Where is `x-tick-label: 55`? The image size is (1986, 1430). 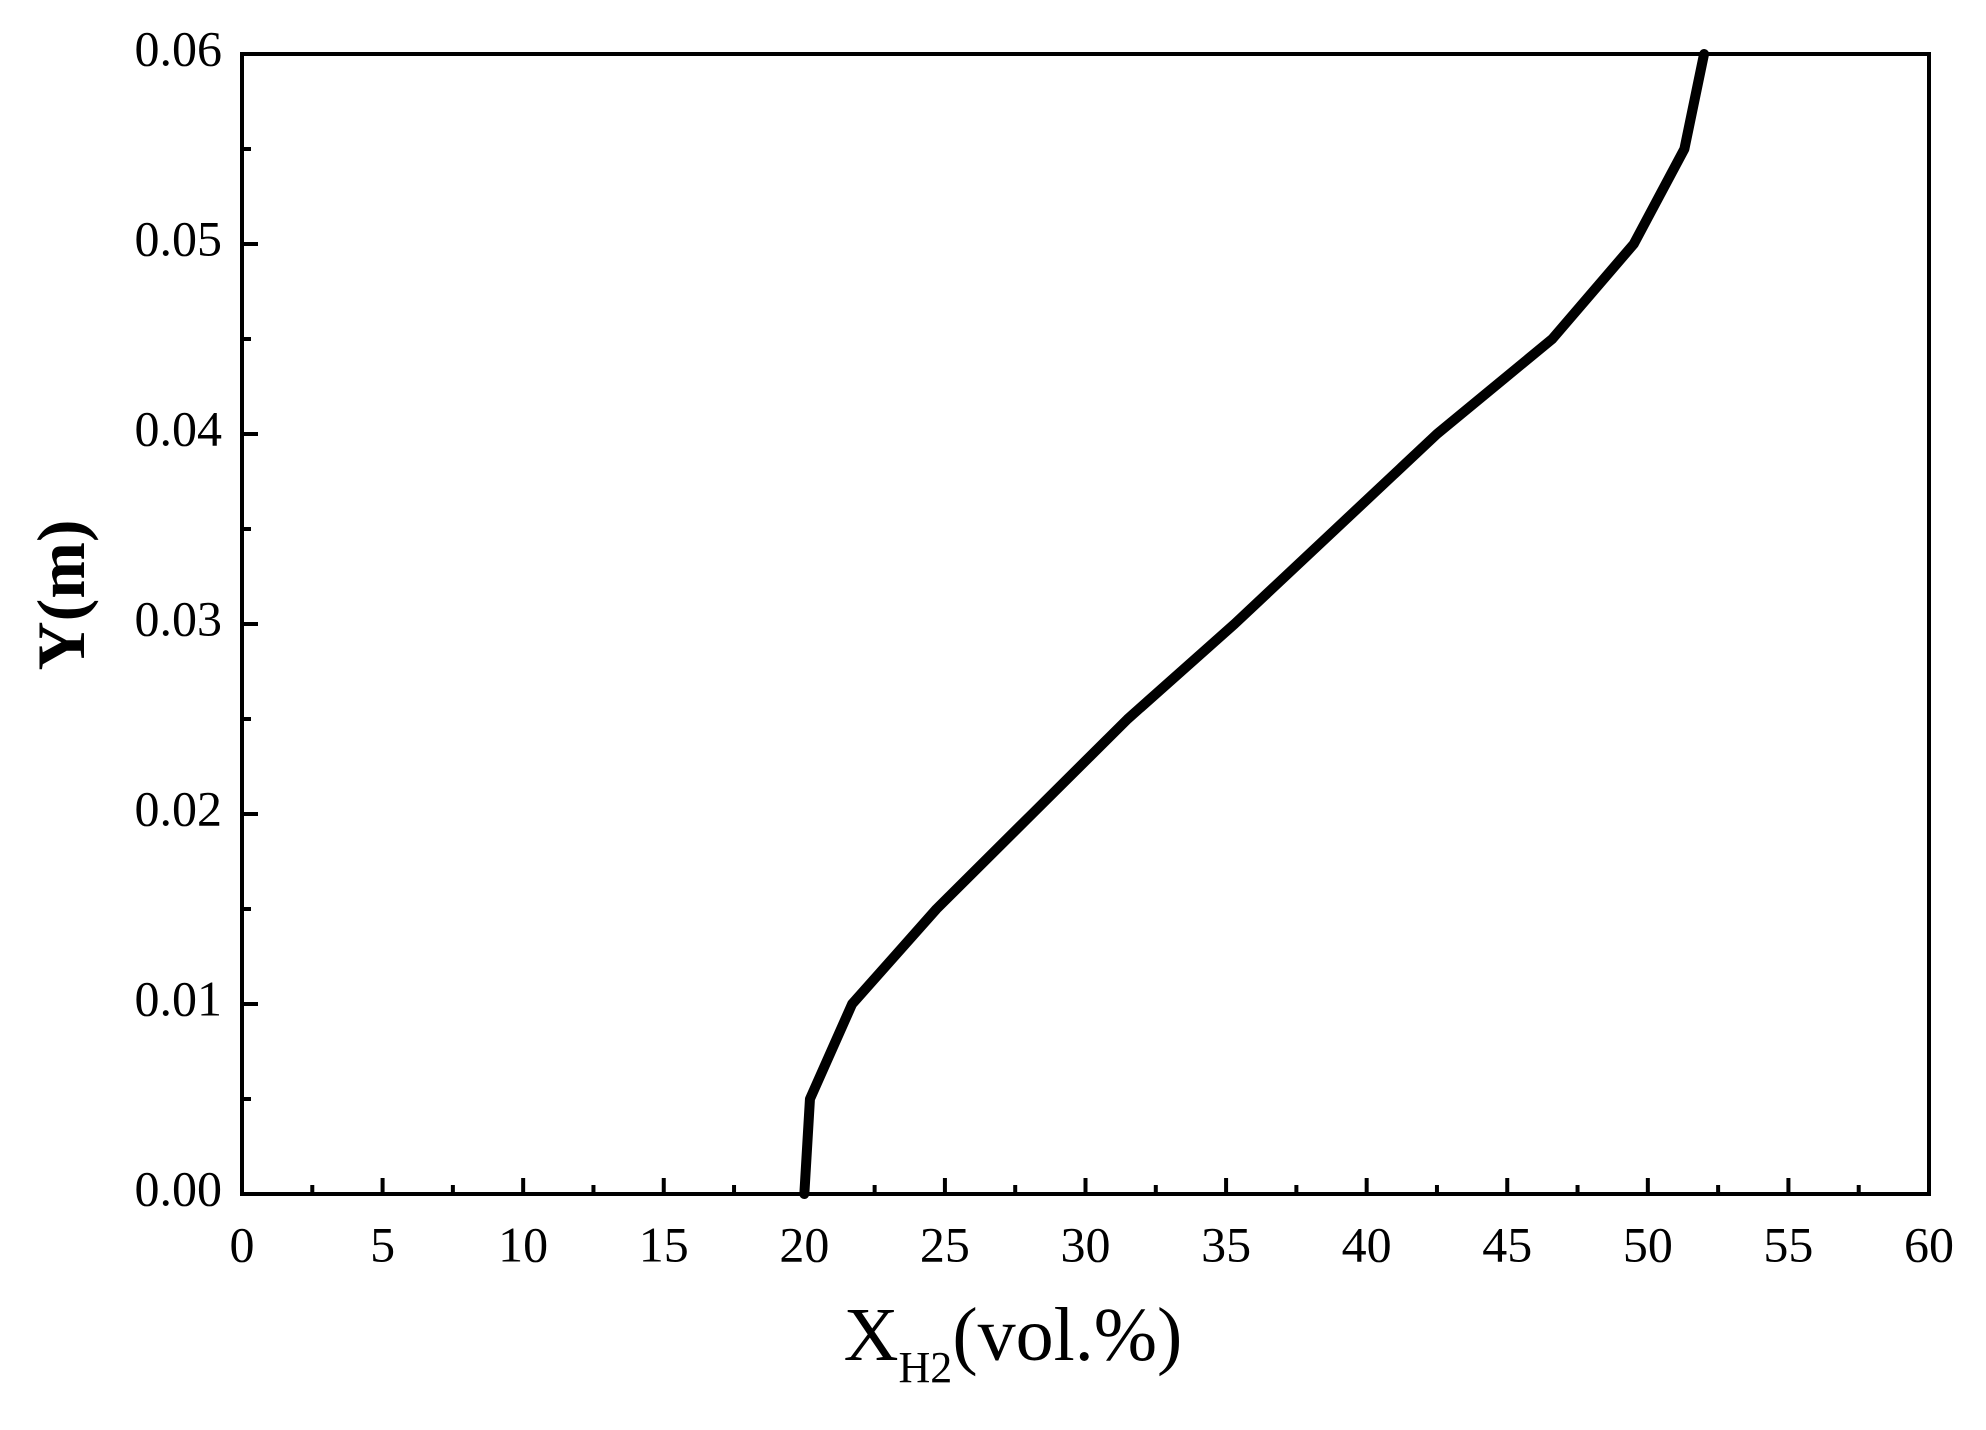 x-tick-label: 55 is located at coordinates (1788, 1244).